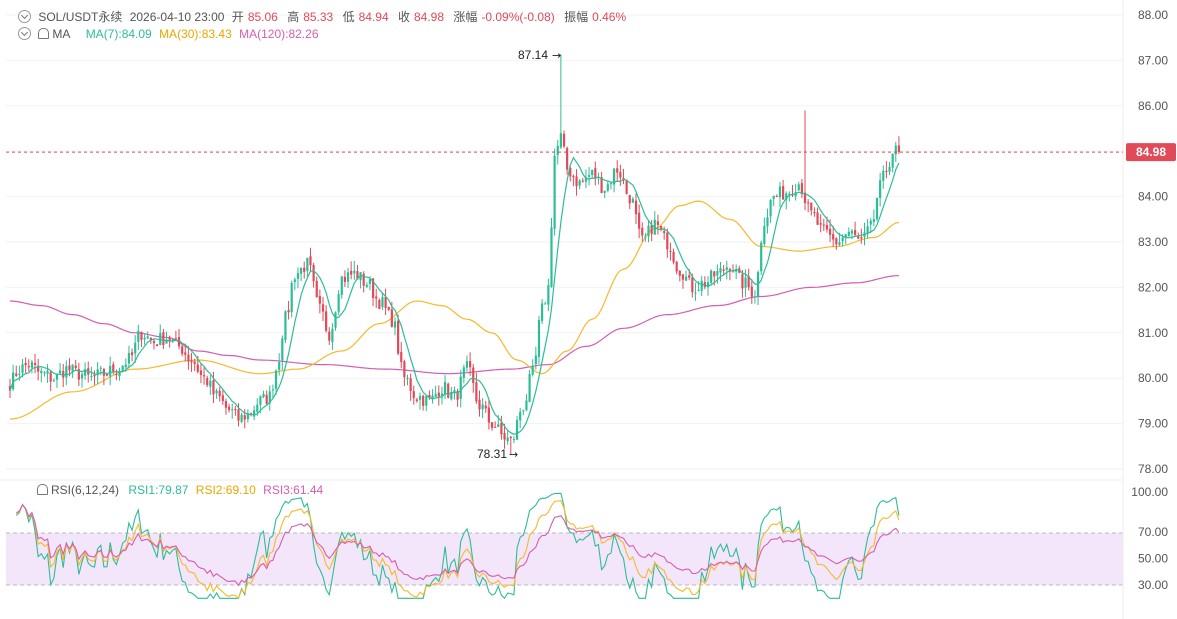 The width and height of the screenshot is (1177, 619). What do you see at coordinates (1149, 492) in the screenshot?
I see `rsi-tick-label: 100.00` at bounding box center [1149, 492].